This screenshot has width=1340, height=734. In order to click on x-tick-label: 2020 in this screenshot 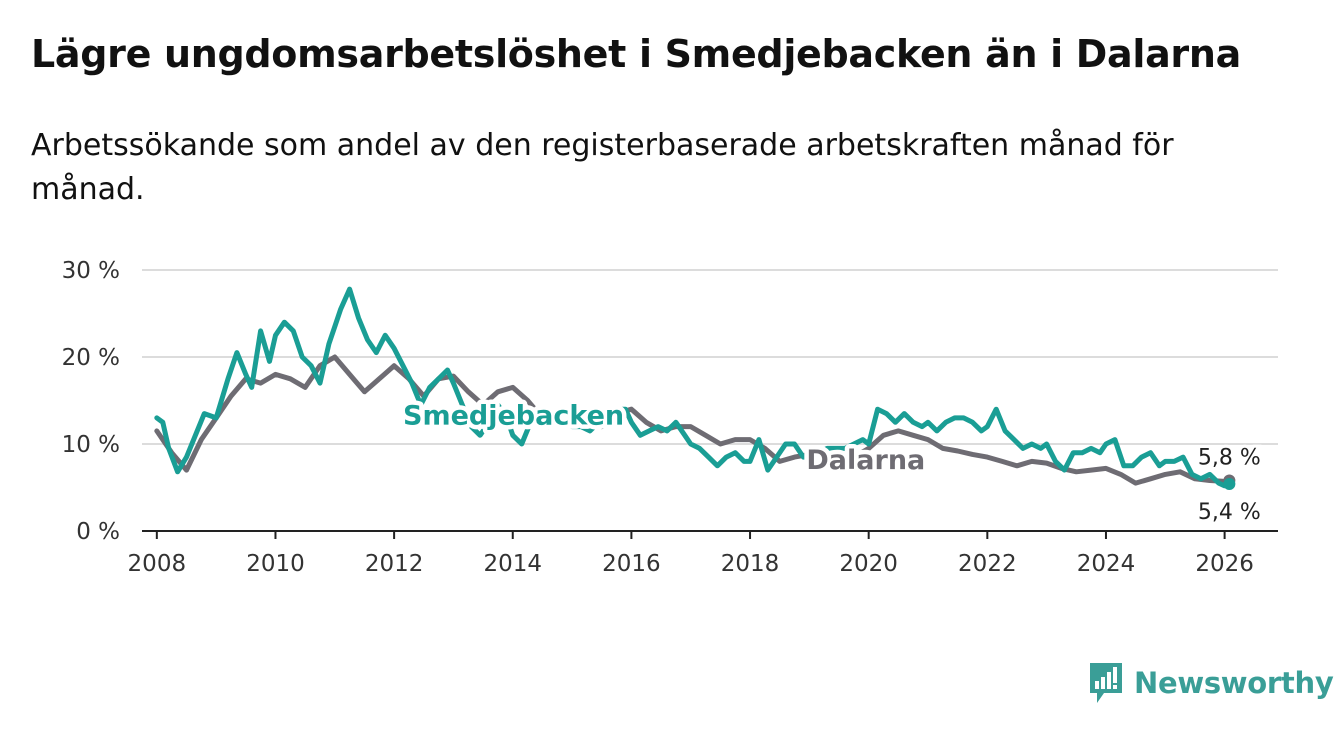, I will do `click(868, 564)`.